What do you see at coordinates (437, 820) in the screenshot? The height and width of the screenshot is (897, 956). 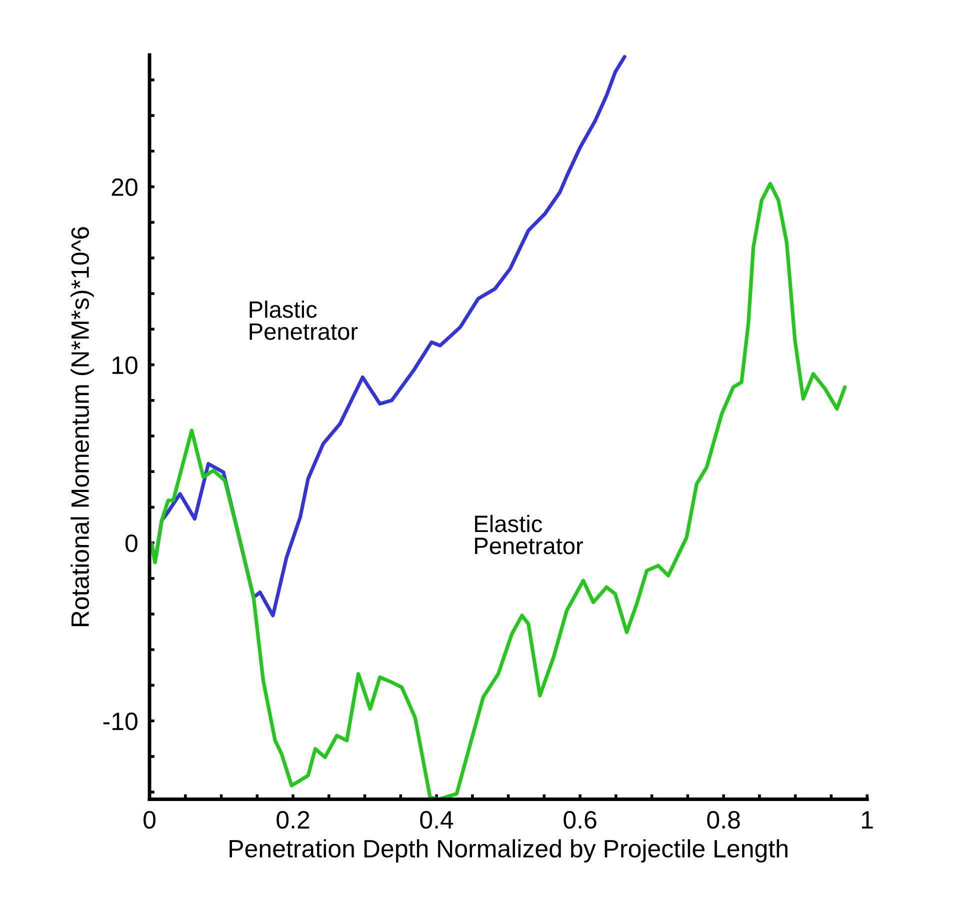 I see `x-tick-label: 0.4` at bounding box center [437, 820].